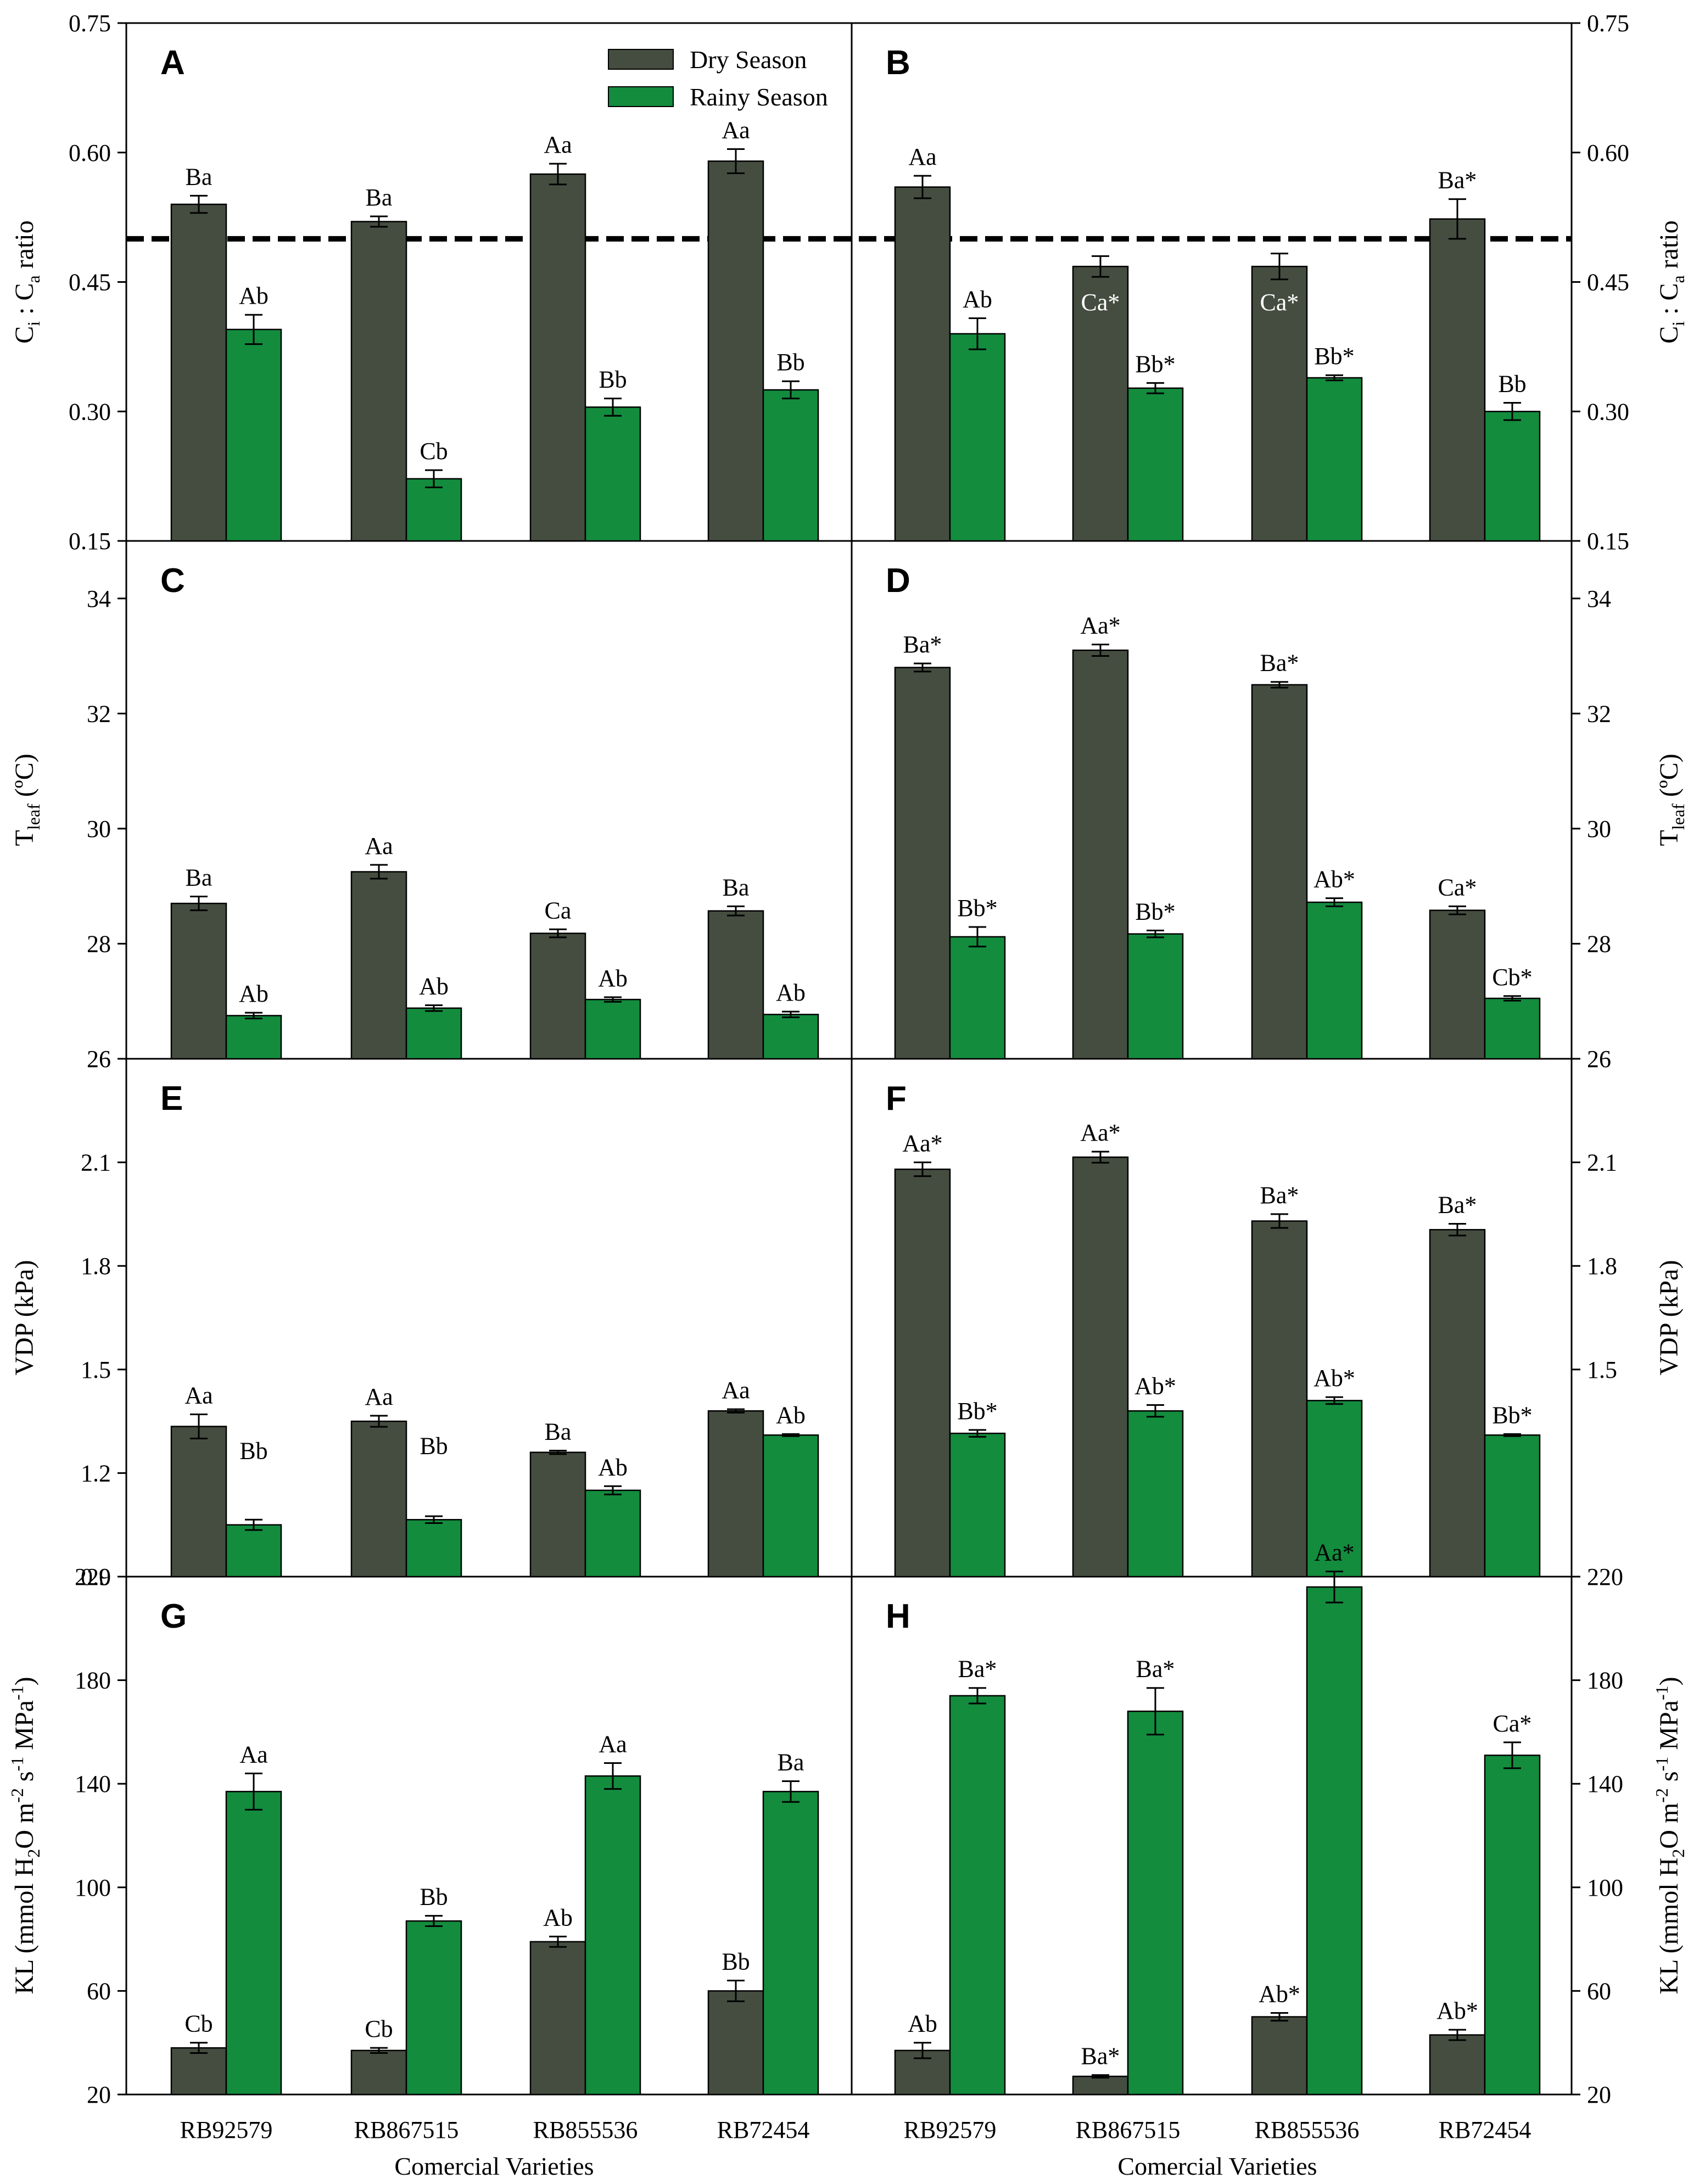 The height and width of the screenshot is (2184, 1705). I want to click on y-tick-label-left: 20, so click(99, 2095).